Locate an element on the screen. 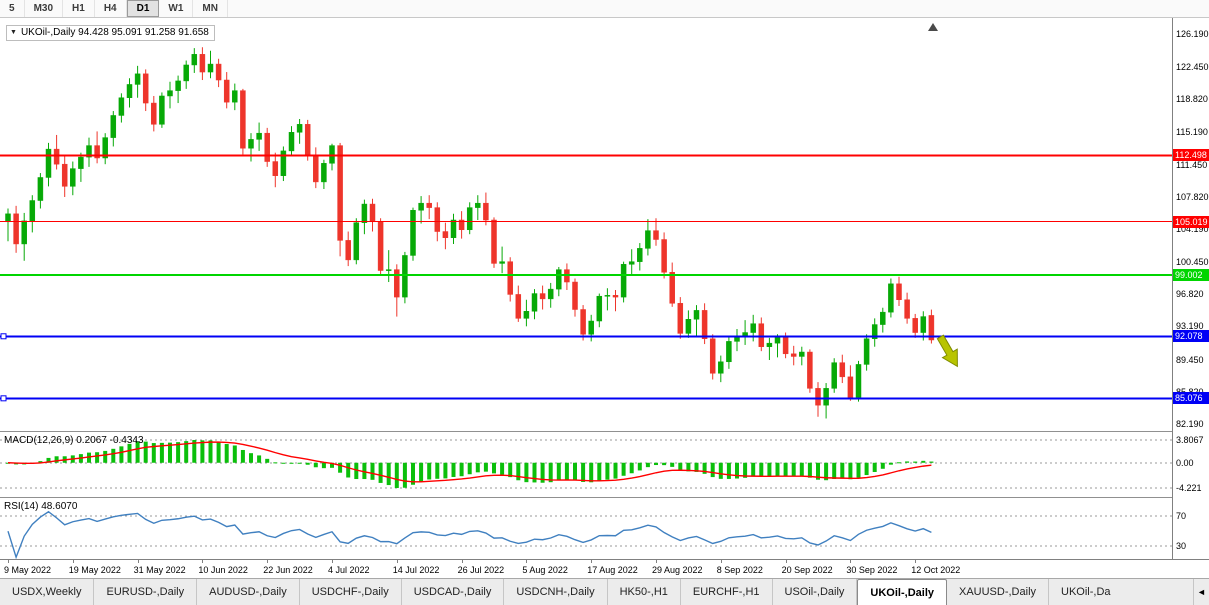  rsi-line is located at coordinates (469, 534).